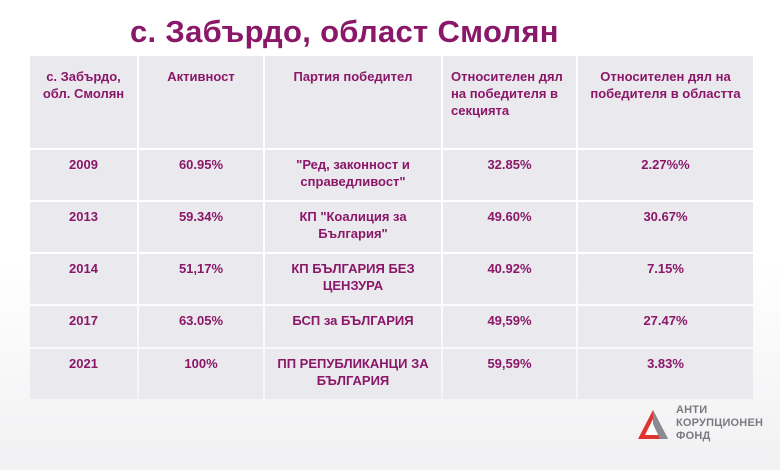 The width and height of the screenshot is (780, 470). Describe the element at coordinates (692, 410) in the screenshot. I see `logo-line-1: АНТИ` at that location.